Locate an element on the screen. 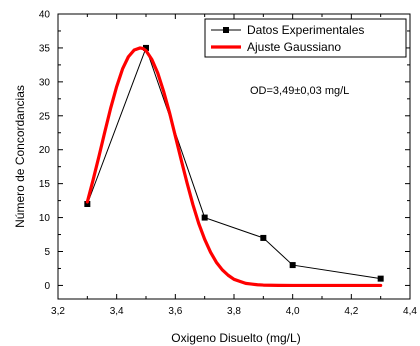 This screenshot has width=420, height=346. y-tick-label: 0 is located at coordinates (47, 286).